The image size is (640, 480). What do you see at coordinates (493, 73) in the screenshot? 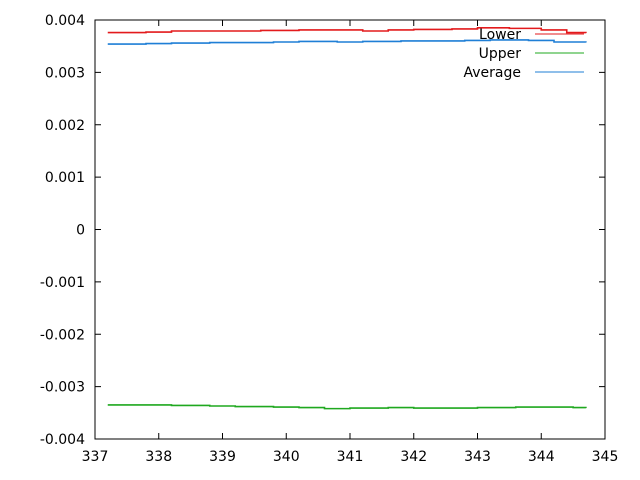
I see `legend-label-average: Average` at bounding box center [493, 73].